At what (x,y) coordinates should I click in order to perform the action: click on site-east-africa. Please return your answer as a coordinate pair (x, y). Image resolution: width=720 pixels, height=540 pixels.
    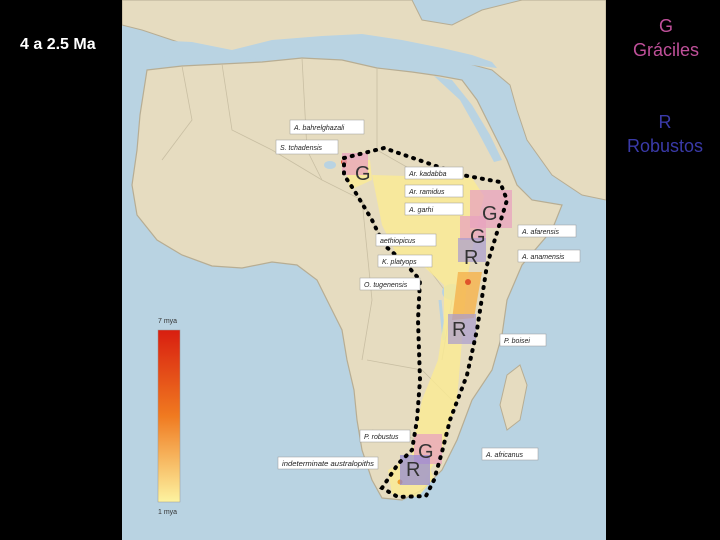
    Looking at the image, I should click on (468, 282).